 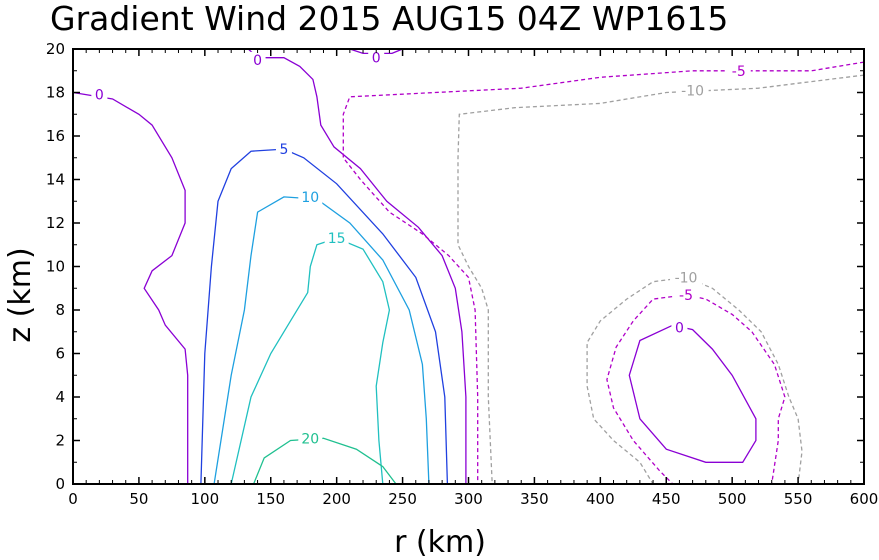 I want to click on y-tick-label: 12, so click(x=55, y=223).